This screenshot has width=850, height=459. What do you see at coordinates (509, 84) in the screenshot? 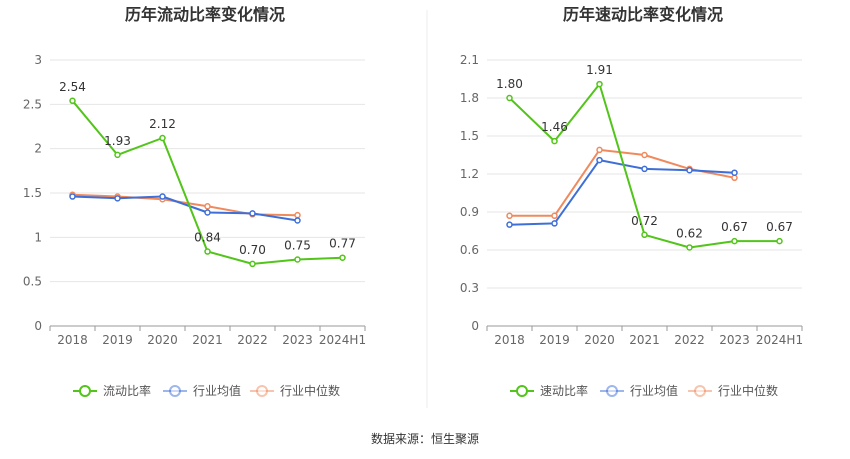
I see `data-label: 1.80` at bounding box center [509, 84].